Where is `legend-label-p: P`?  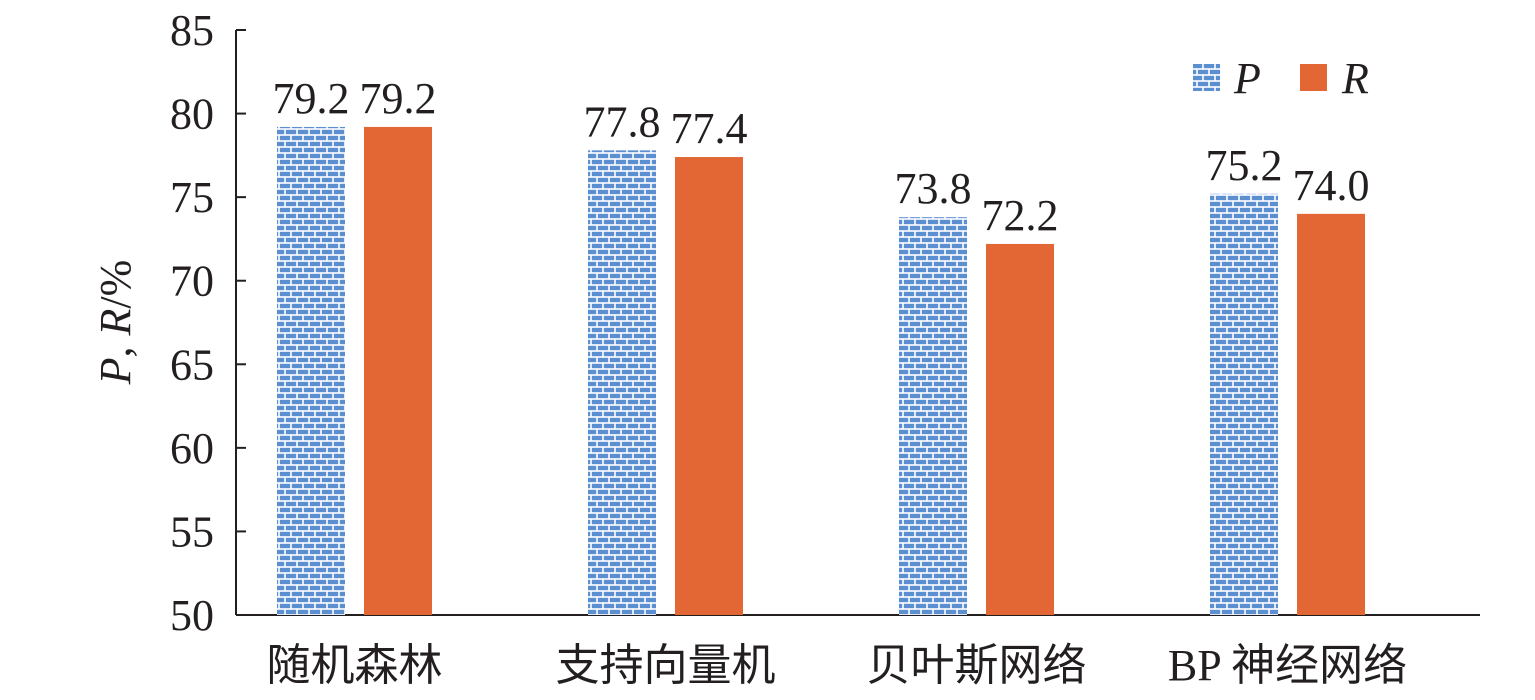
legend-label-p: P is located at coordinates (1247, 78).